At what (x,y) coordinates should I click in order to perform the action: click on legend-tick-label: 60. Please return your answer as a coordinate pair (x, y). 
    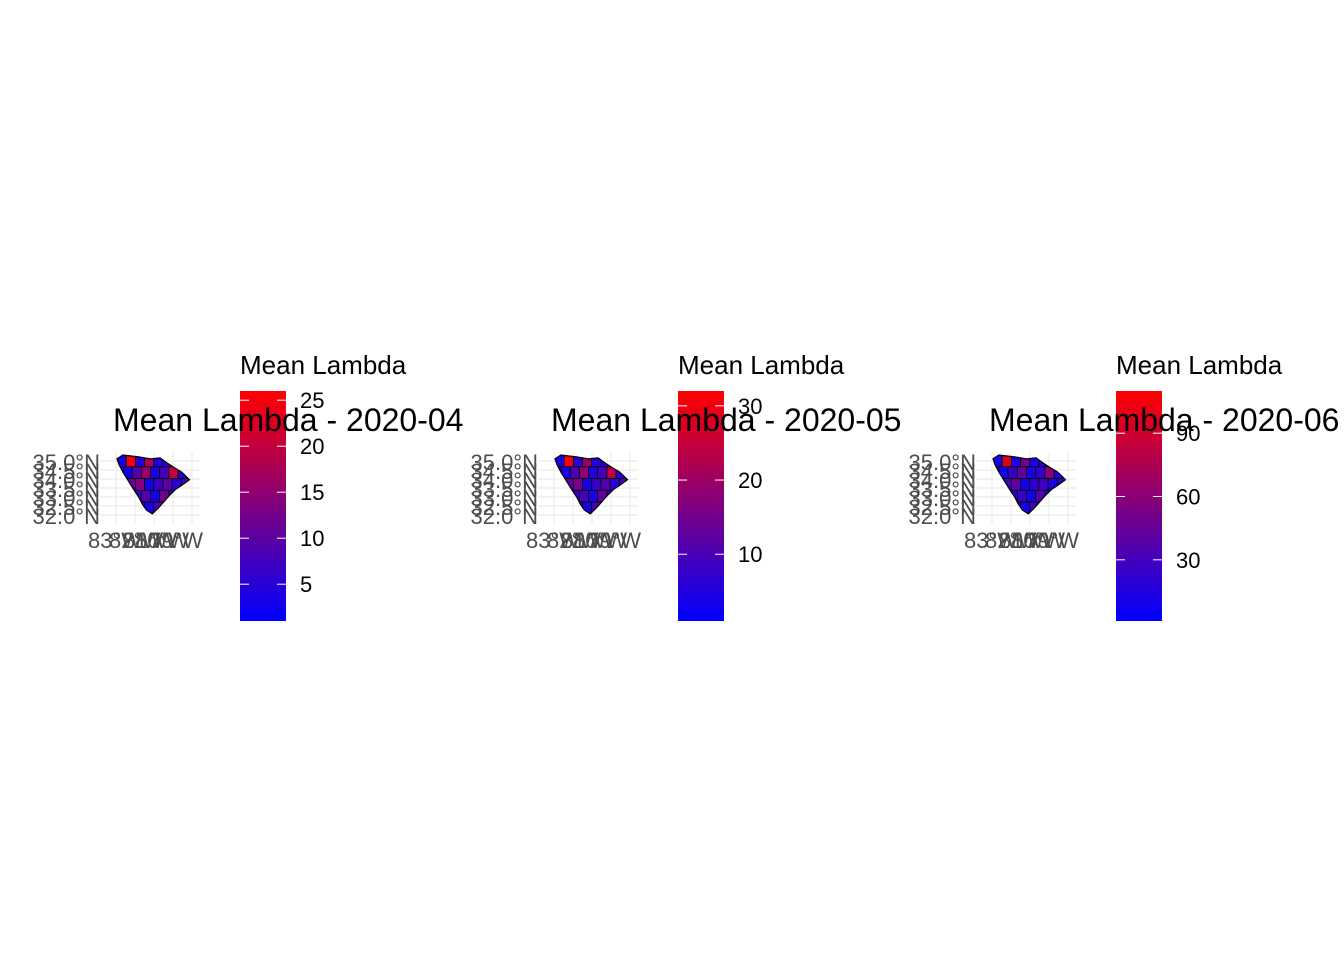
    Looking at the image, I should click on (1188, 497).